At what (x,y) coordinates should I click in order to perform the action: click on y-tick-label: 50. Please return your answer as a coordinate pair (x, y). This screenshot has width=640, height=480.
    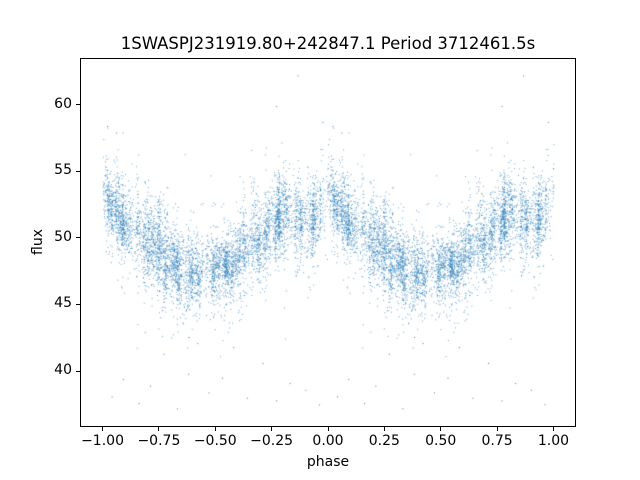
    Looking at the image, I should click on (63, 236).